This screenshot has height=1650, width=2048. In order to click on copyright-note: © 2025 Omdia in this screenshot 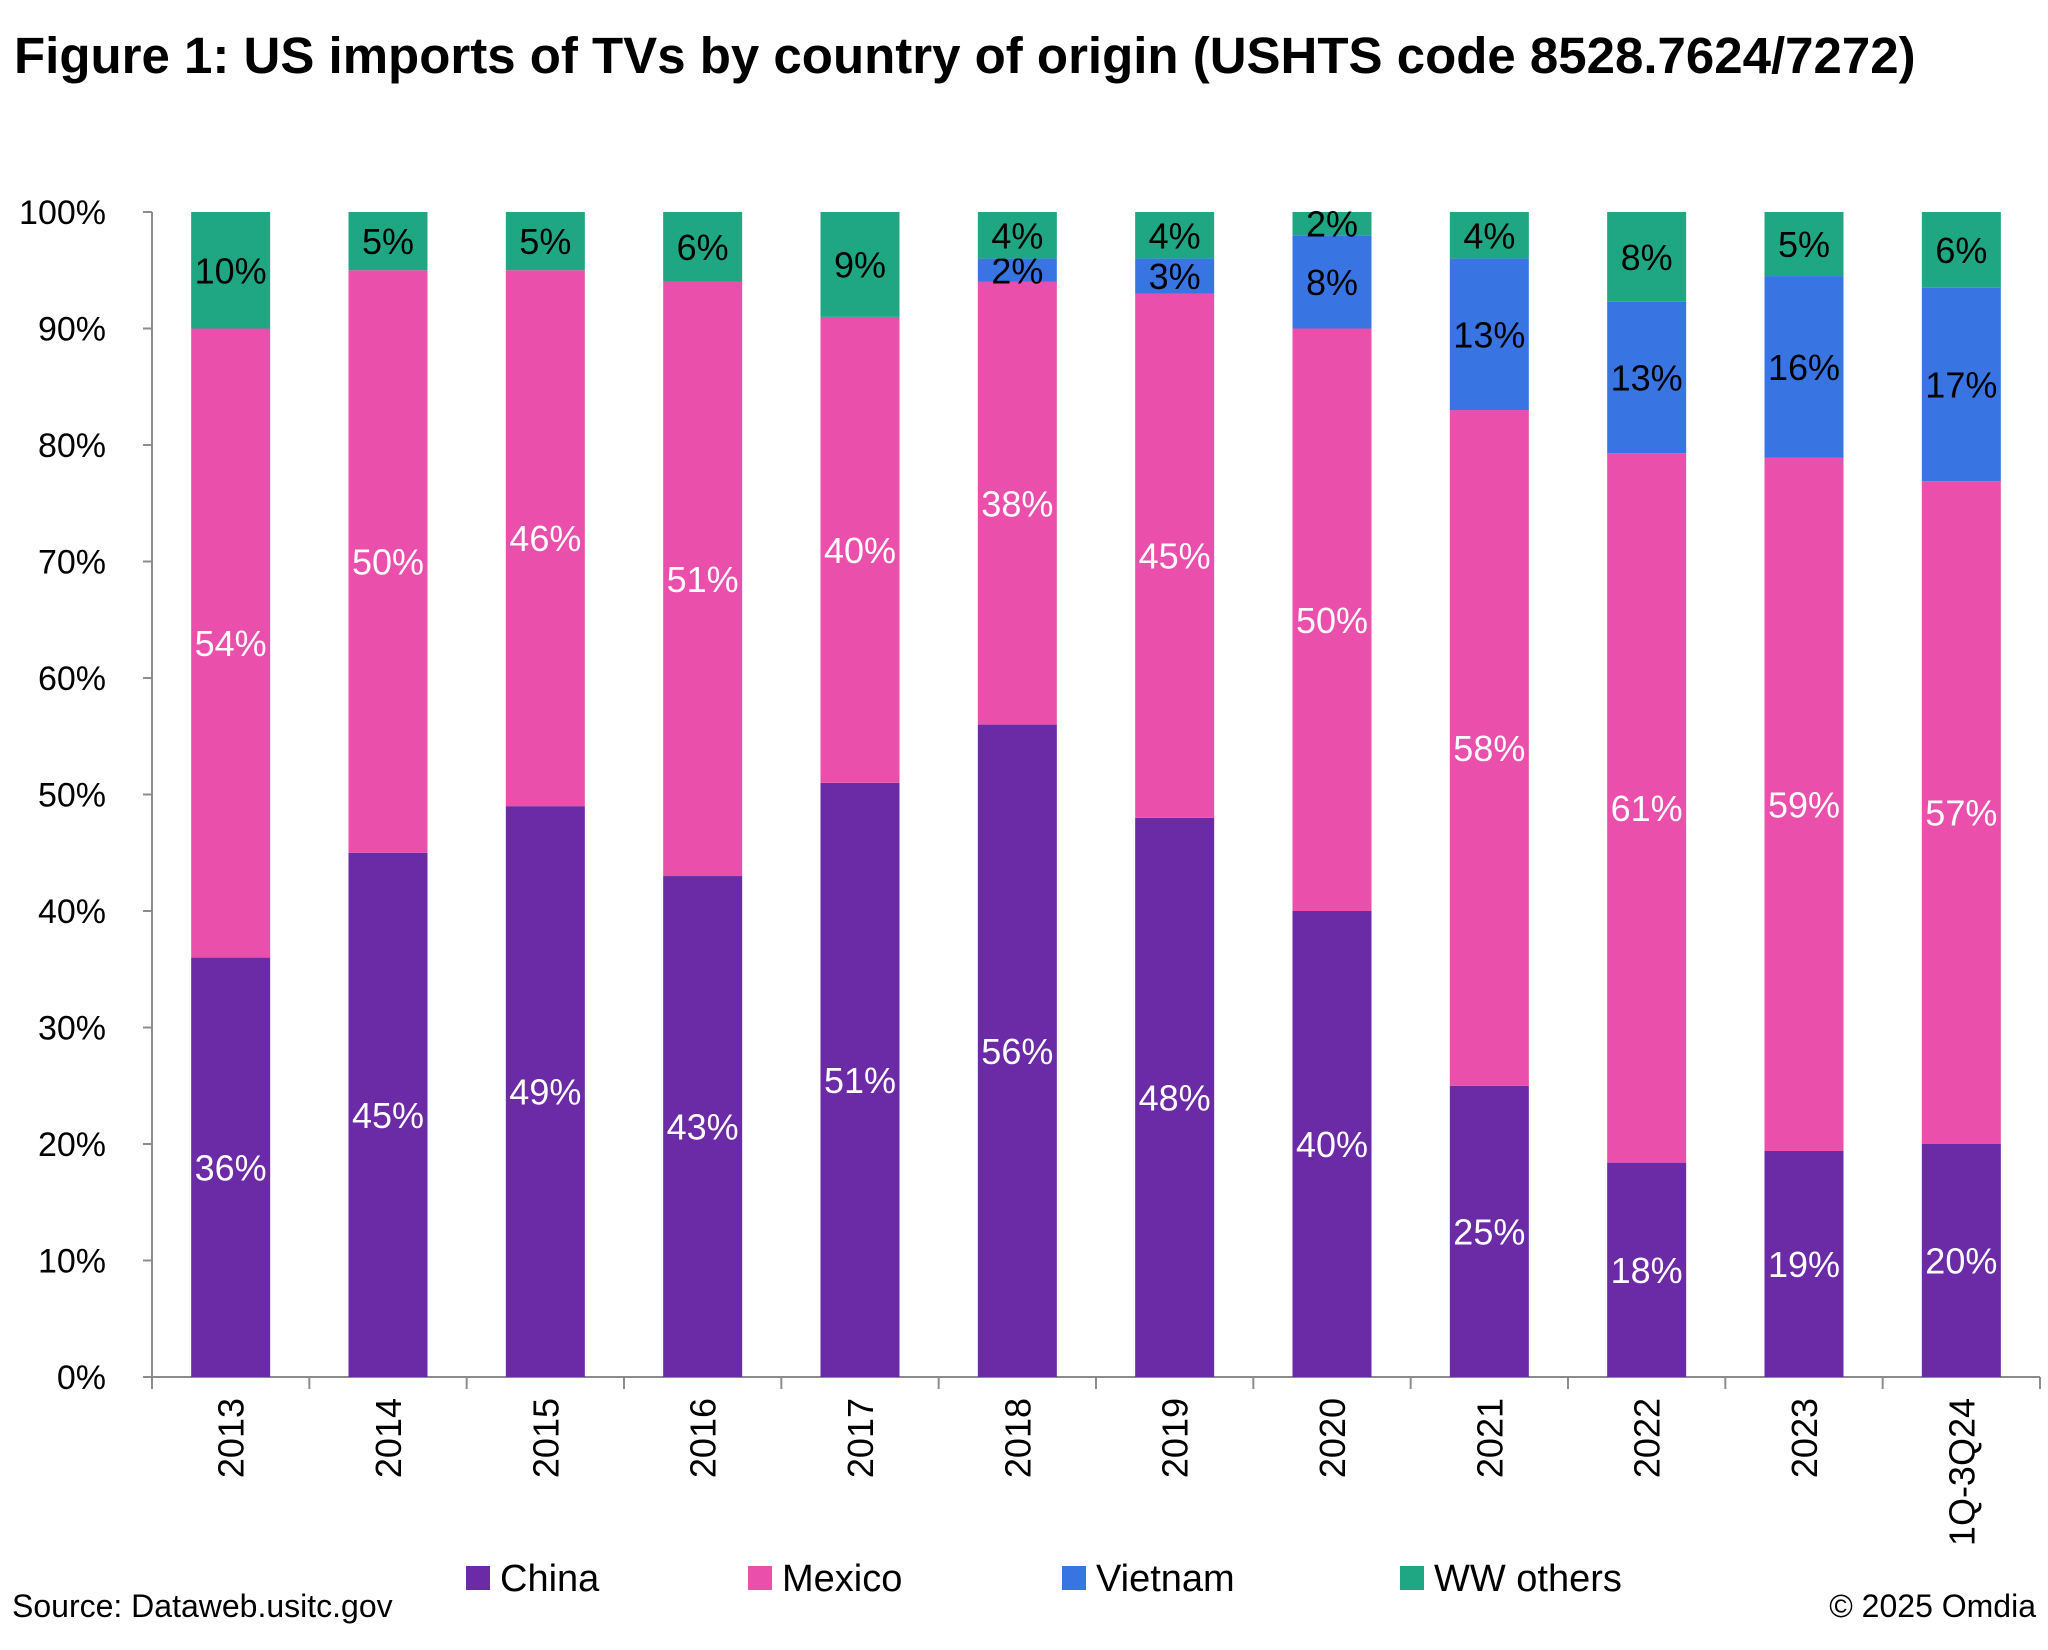, I will do `click(1932, 1606)`.